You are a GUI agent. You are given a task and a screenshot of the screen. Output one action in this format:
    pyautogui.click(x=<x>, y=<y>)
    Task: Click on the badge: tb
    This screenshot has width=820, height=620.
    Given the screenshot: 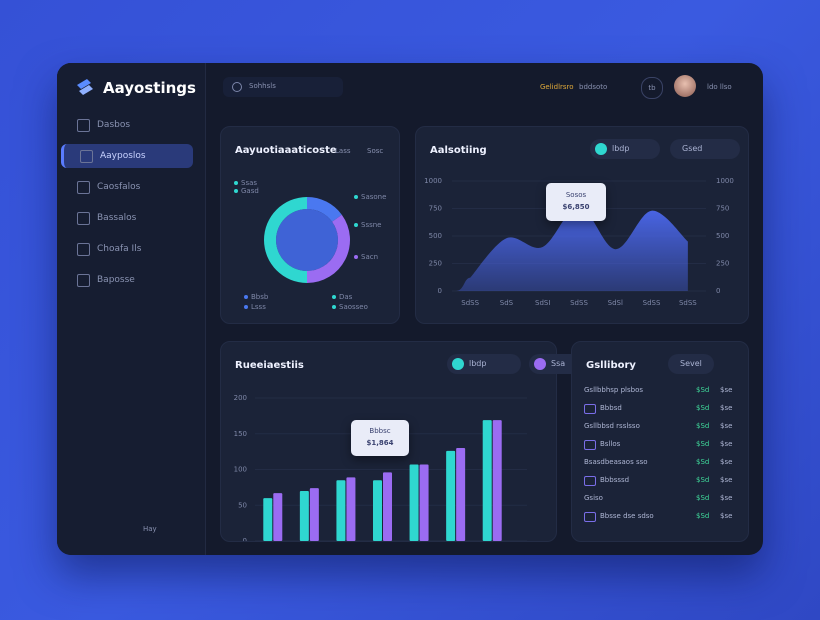 What is the action you would take?
    pyautogui.click(x=652, y=88)
    